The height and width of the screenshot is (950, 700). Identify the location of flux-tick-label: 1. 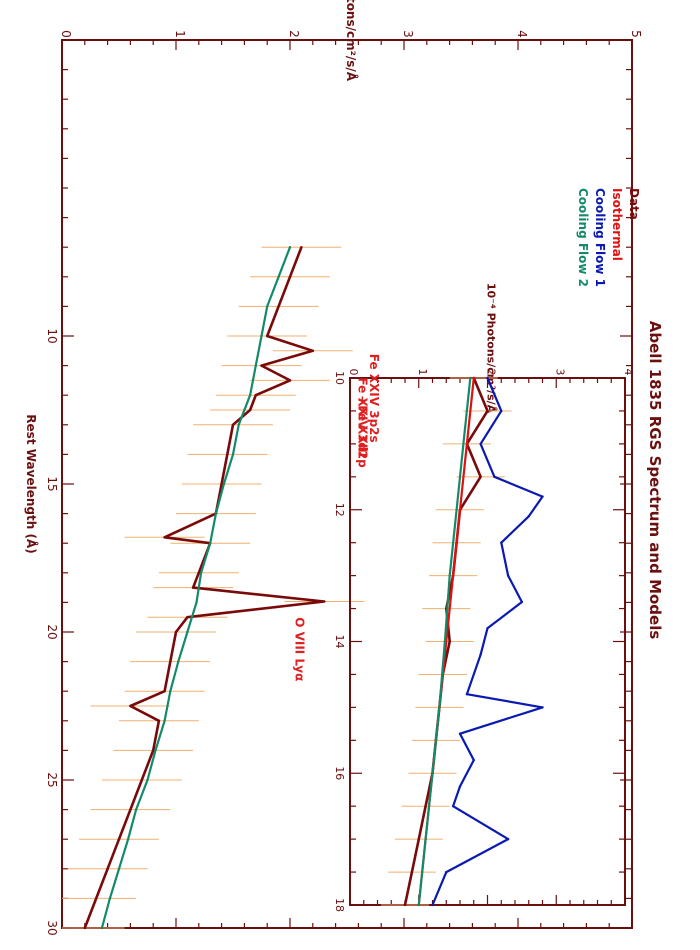
(180, 34).